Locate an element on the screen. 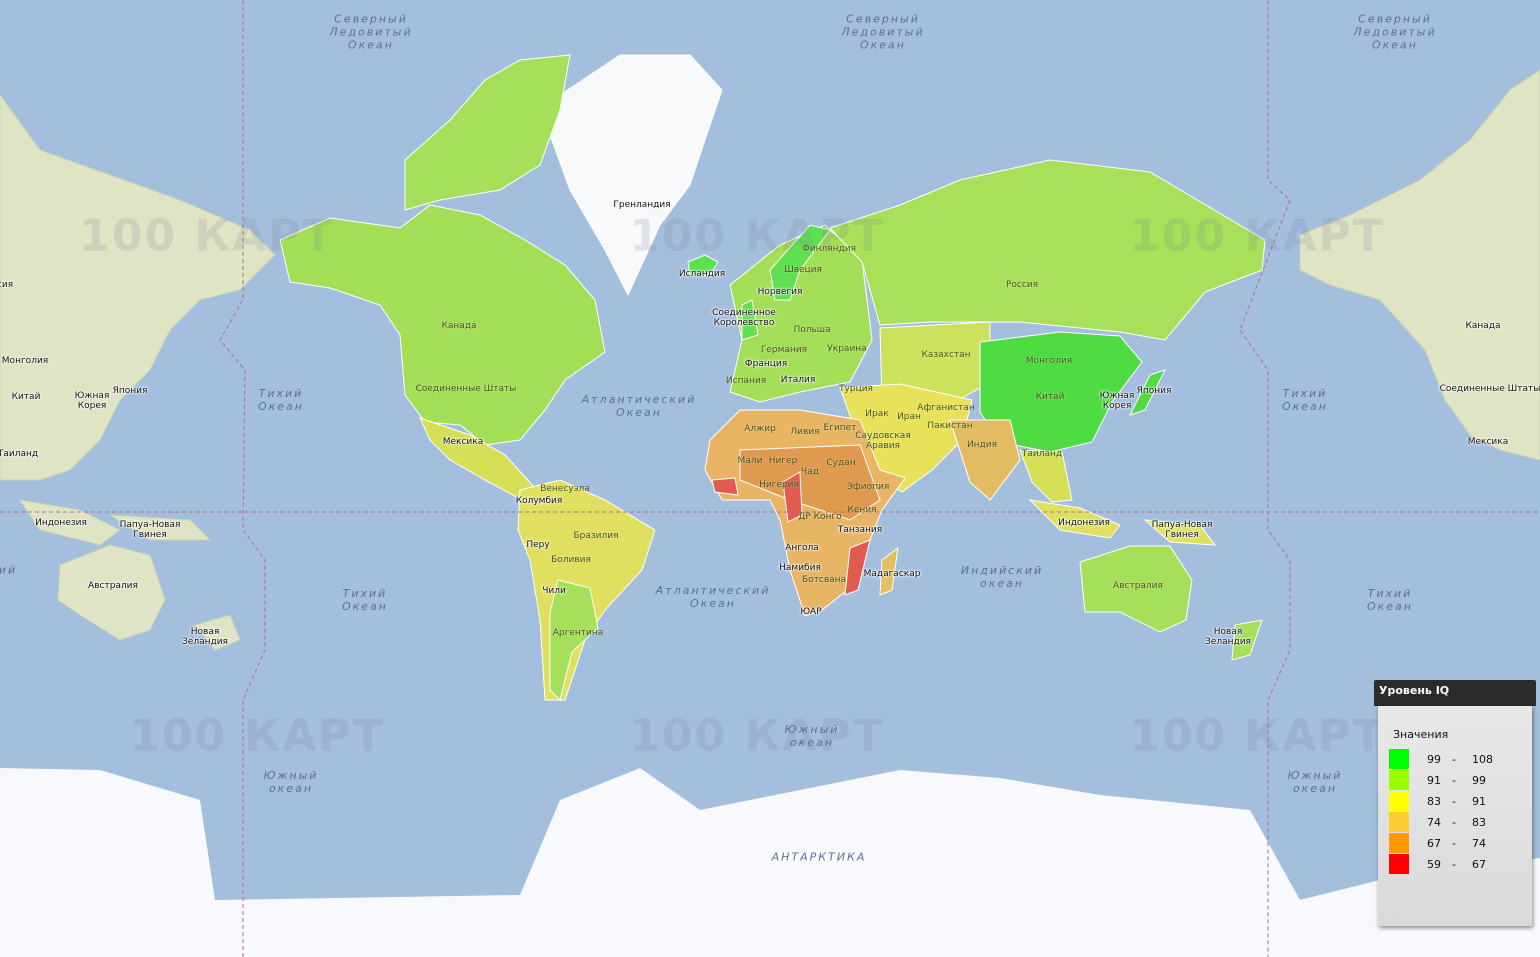 This screenshot has width=1540, height=957. date-line-left is located at coordinates (242, 478).